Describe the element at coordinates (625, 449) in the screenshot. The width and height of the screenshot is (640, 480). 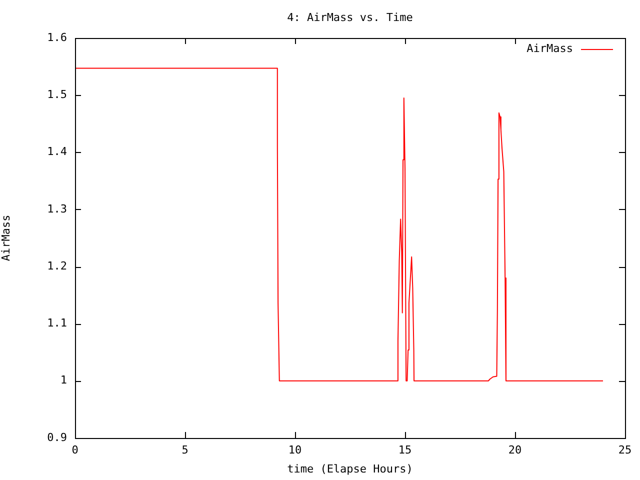
I see `x-tick-label: 25` at that location.